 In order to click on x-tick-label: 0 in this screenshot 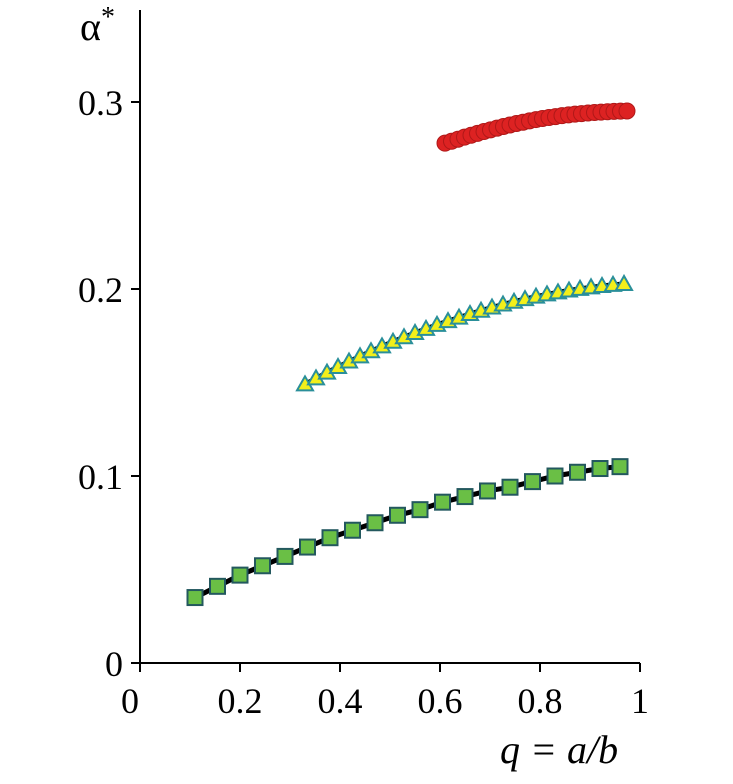, I will do `click(130, 701)`.